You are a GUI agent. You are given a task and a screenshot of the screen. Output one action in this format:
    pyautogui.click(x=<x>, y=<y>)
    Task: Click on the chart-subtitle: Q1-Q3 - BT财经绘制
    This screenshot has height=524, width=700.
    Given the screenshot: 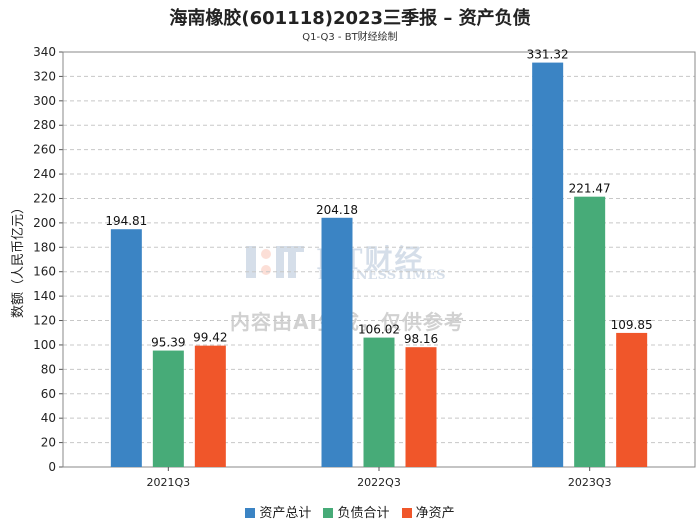 What is the action you would take?
    pyautogui.click(x=350, y=37)
    